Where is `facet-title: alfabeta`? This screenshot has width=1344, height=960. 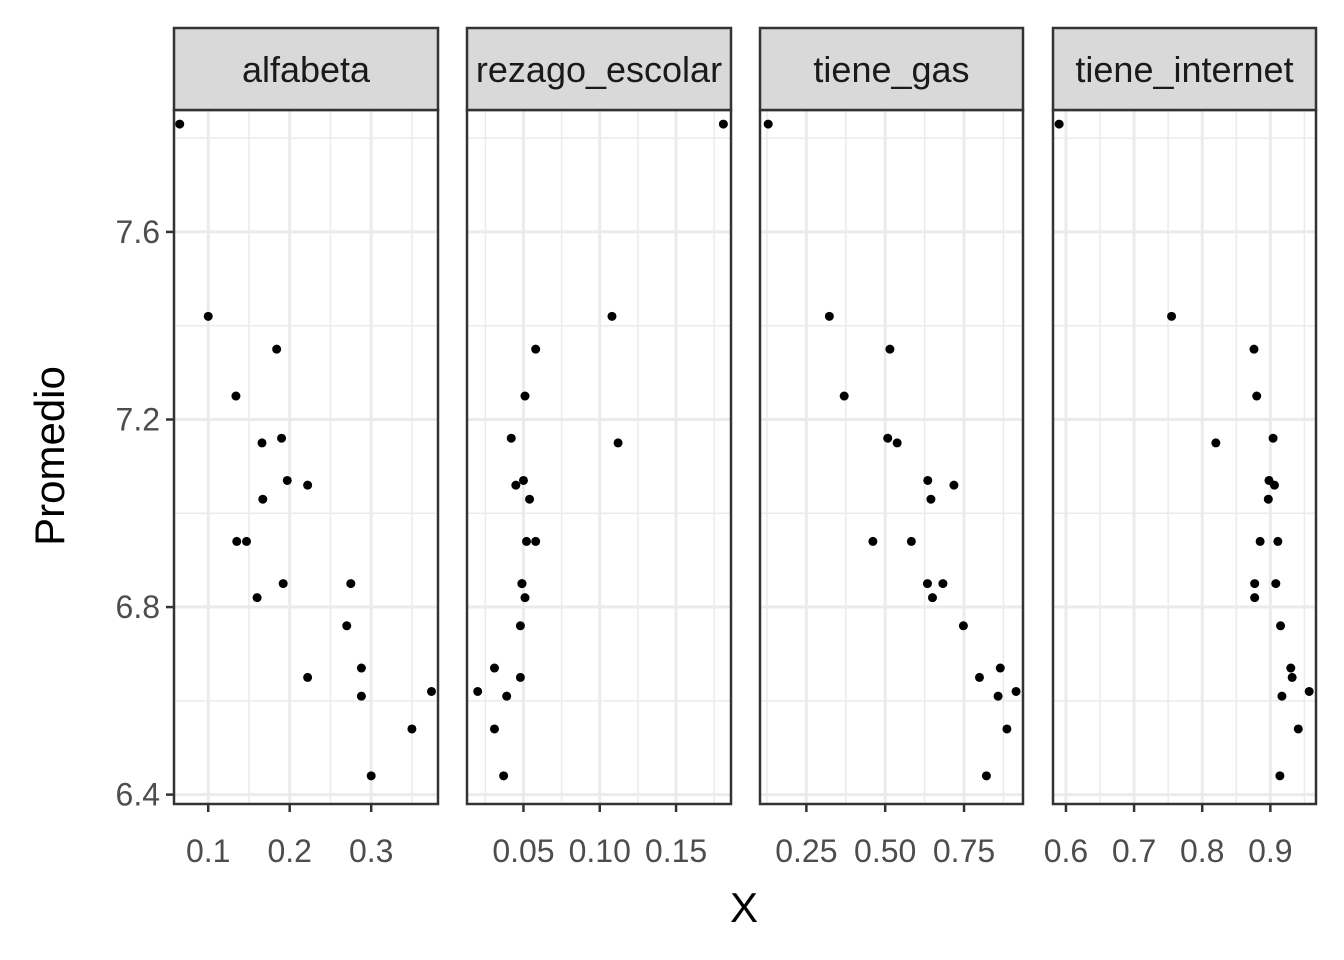 facet-title: alfabeta is located at coordinates (306, 69).